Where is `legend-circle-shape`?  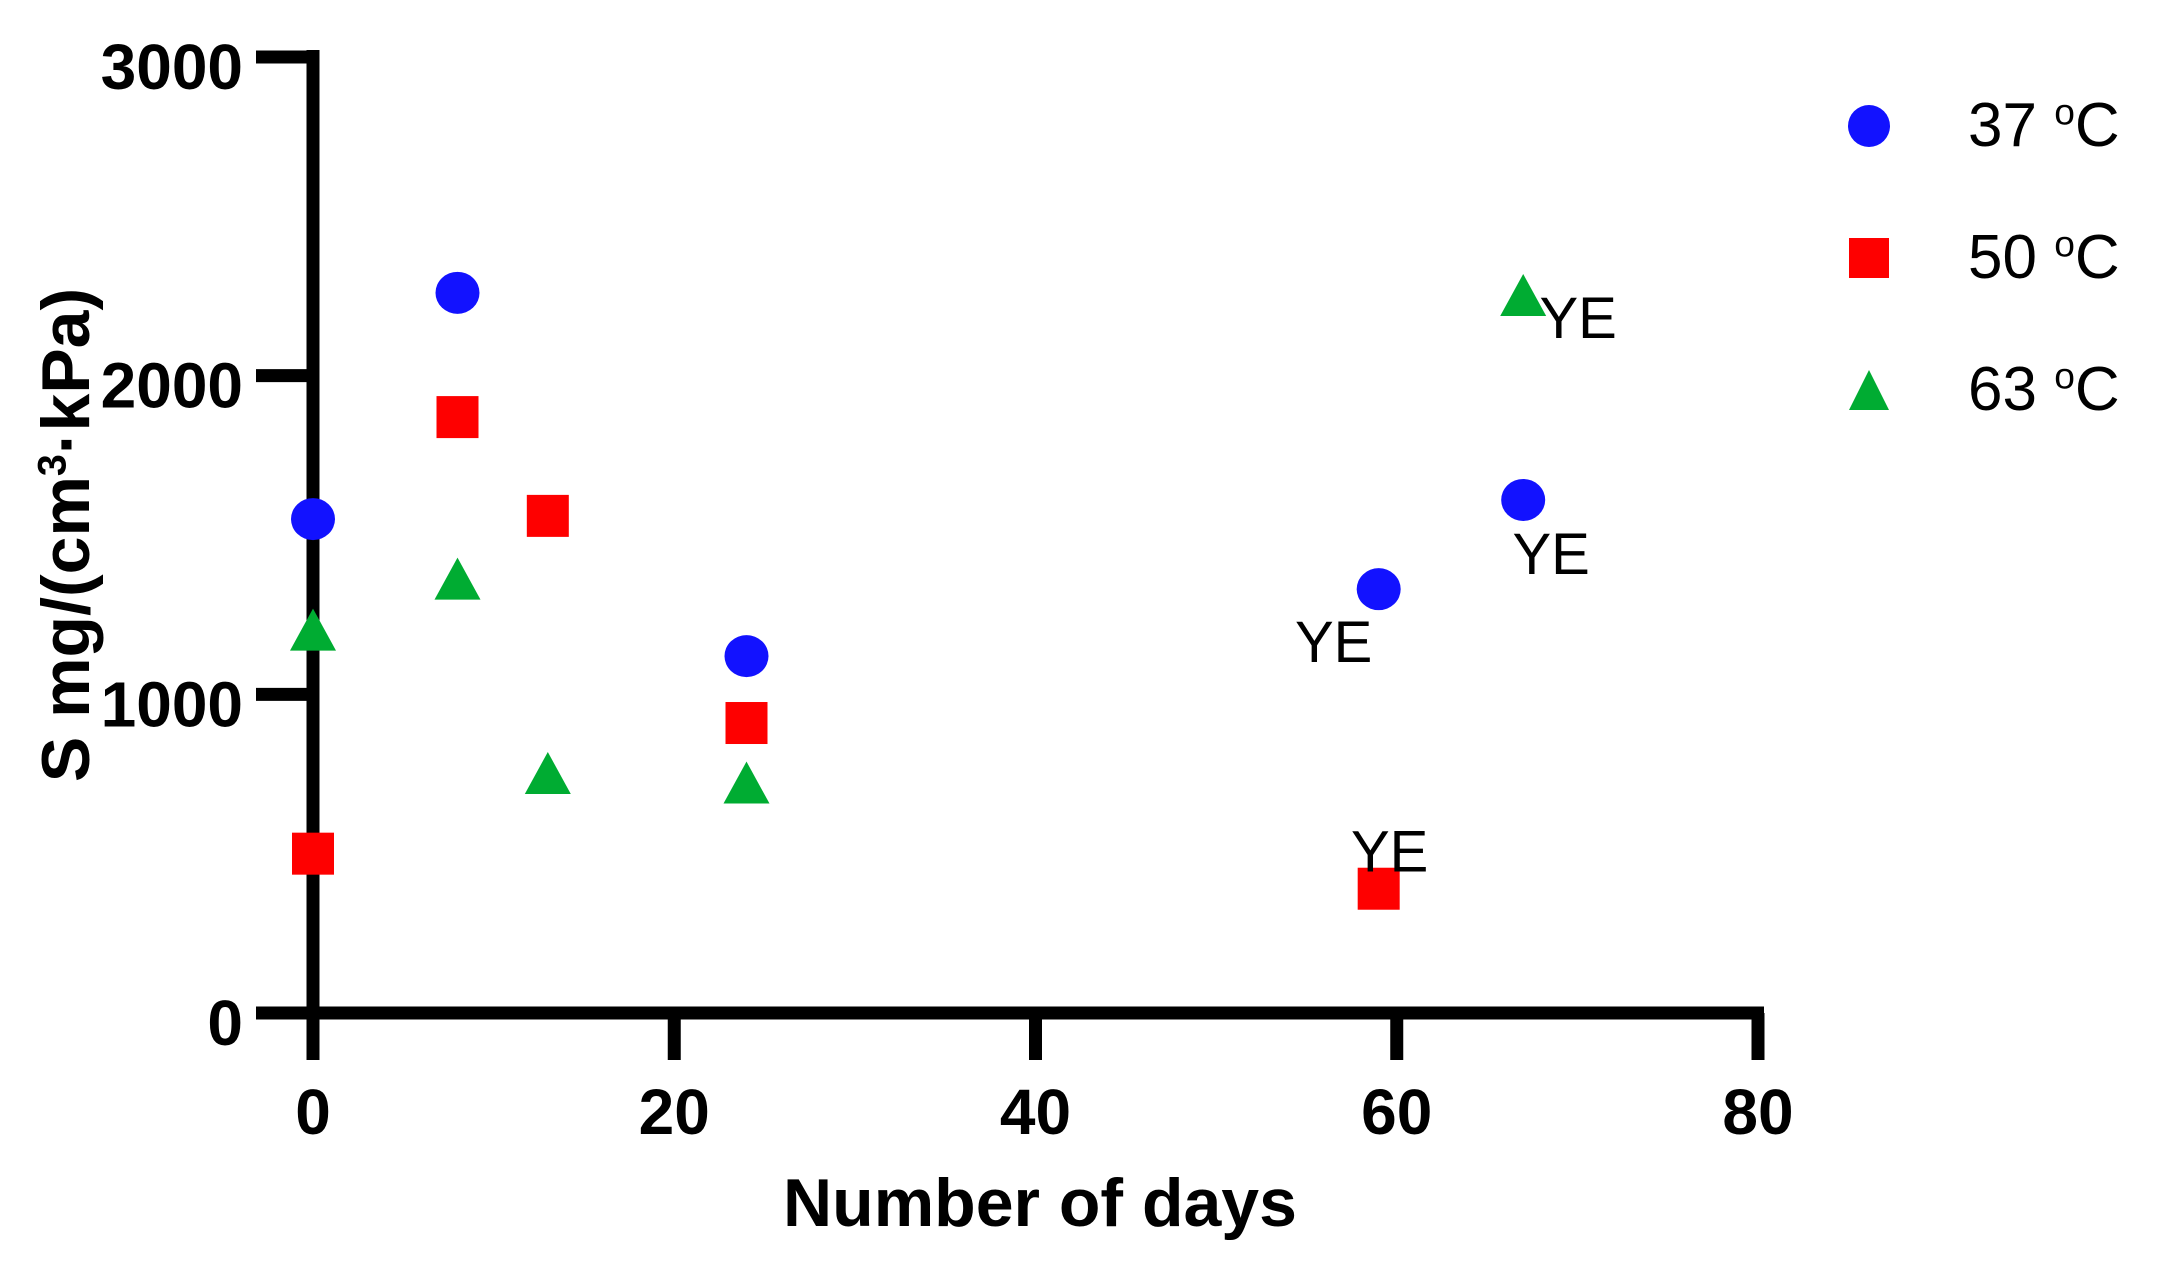
legend-circle-shape is located at coordinates (1869, 126).